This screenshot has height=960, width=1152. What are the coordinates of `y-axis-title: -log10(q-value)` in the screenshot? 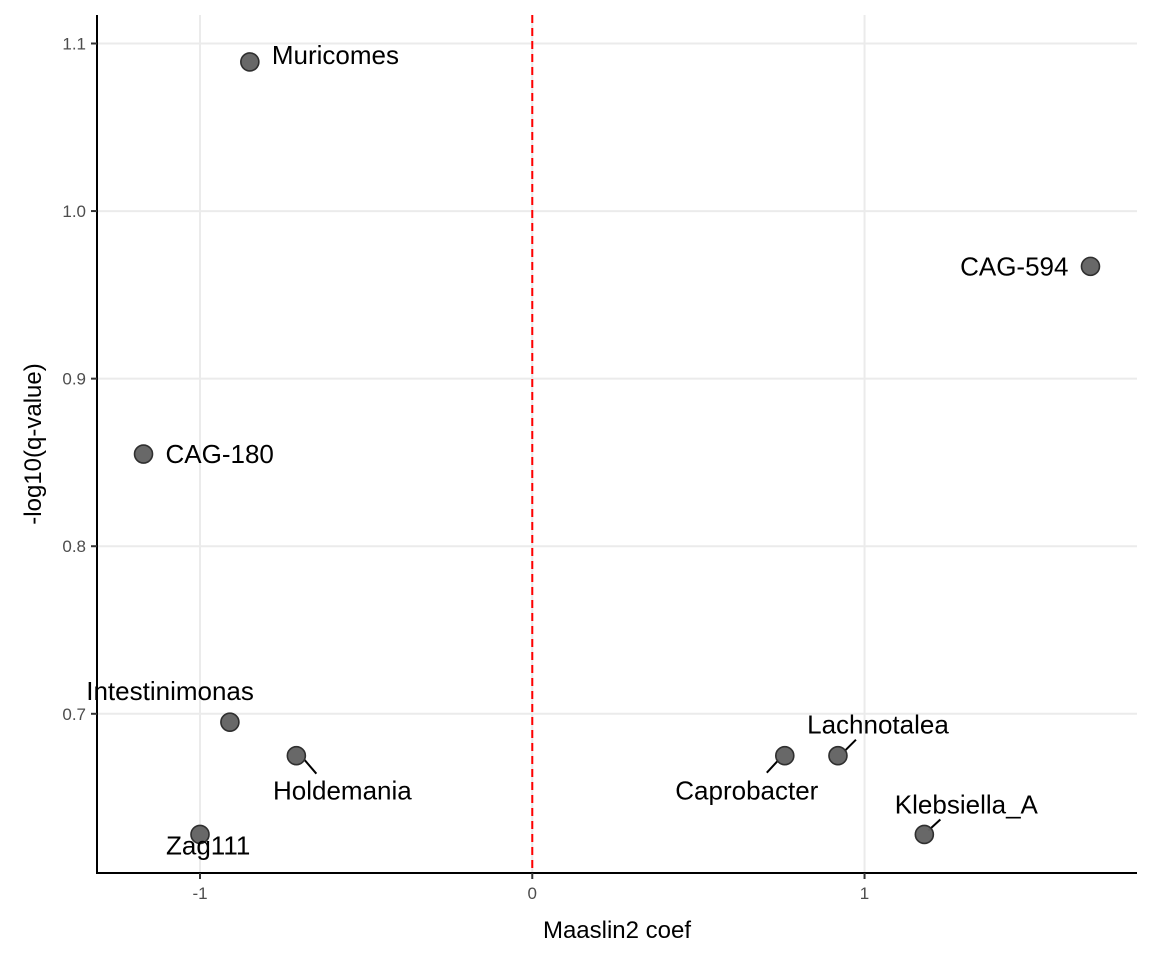 It's located at (33, 443).